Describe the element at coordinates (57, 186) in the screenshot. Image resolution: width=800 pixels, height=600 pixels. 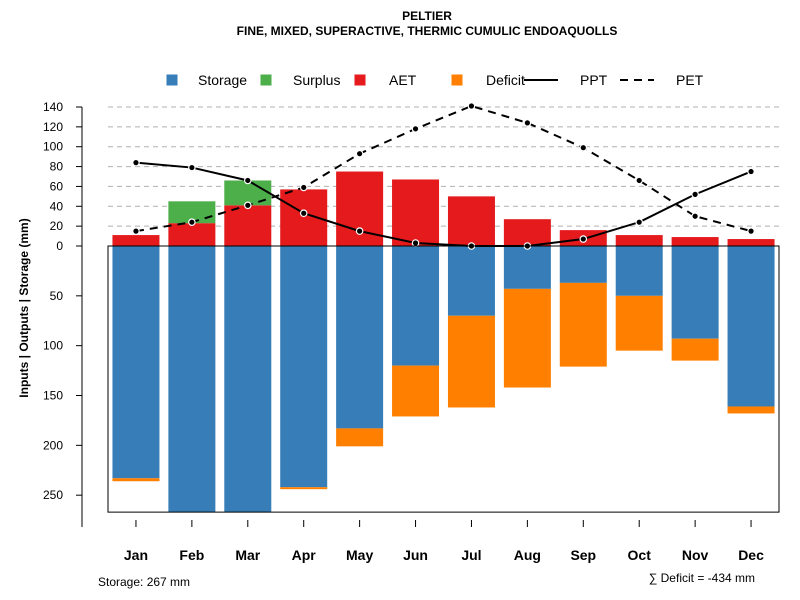
I see `y-tick-label: 60` at that location.